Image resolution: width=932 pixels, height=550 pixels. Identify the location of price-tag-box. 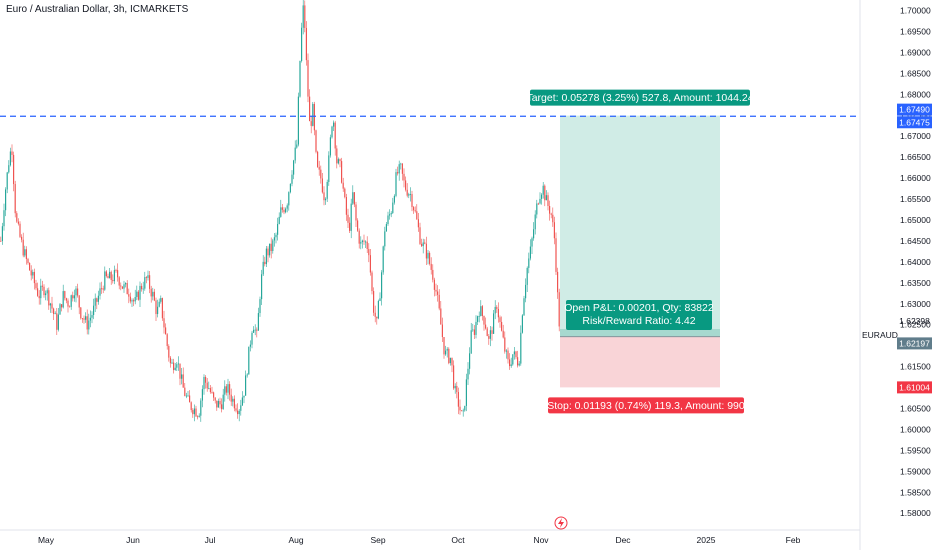
(914, 109).